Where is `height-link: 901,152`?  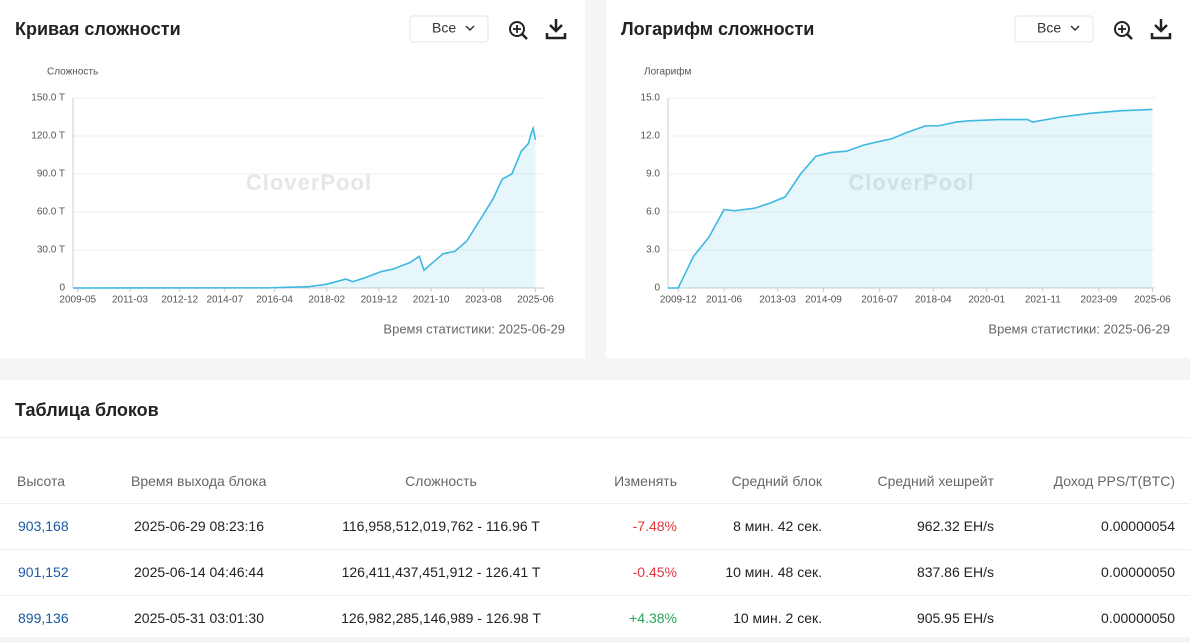
height-link: 901,152 is located at coordinates (43, 572).